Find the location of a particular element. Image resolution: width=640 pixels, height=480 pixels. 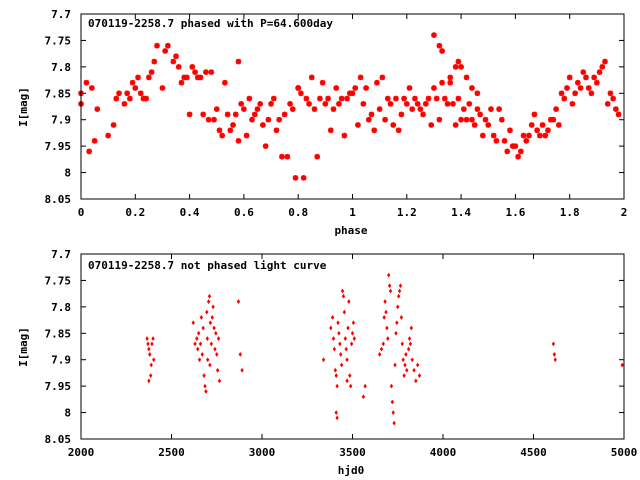

x-tick-label: 5000 is located at coordinates (624, 452).